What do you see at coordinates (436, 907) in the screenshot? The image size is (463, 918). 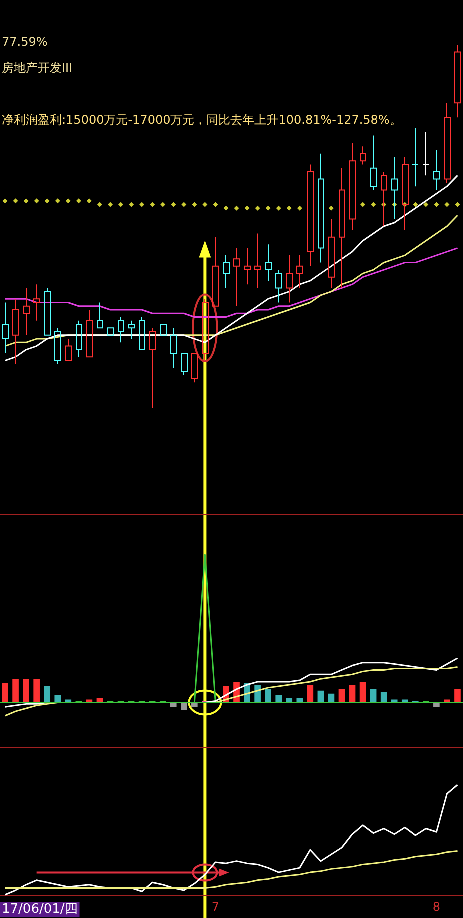 I see `x-tick-label: 8` at bounding box center [436, 907].